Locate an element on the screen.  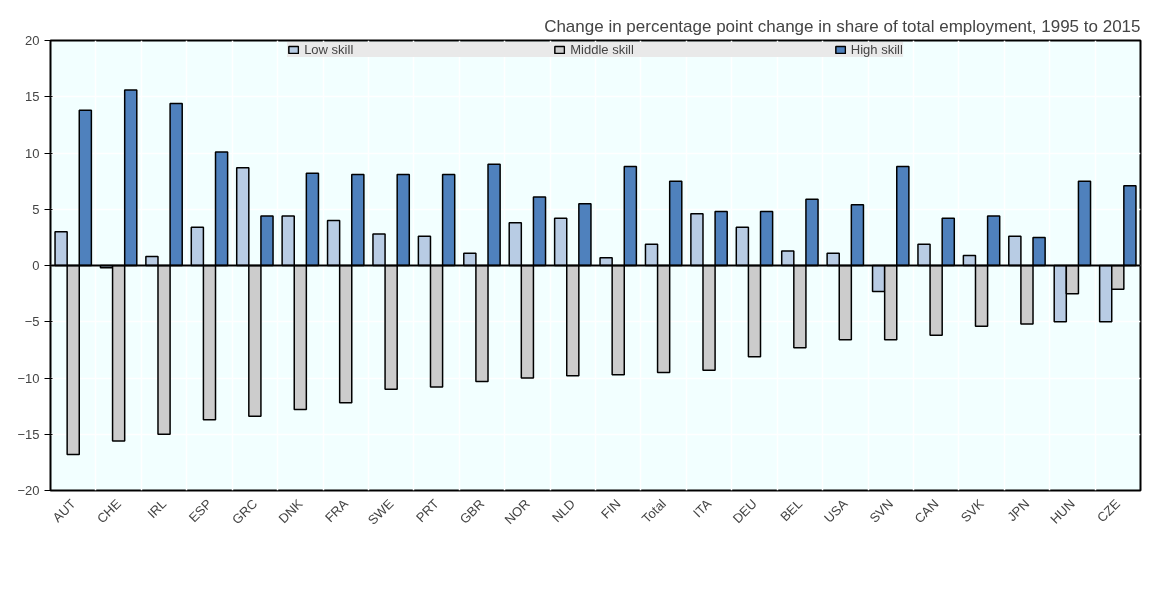
y-tick-label: 10 is located at coordinates (32, 153).